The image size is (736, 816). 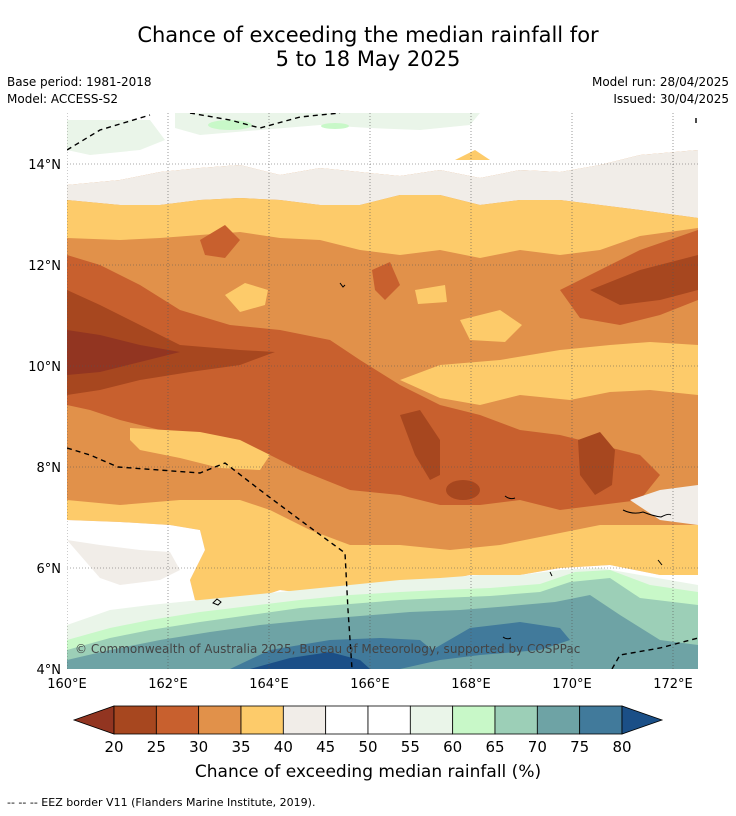 I want to click on zone-brown-east, so click(x=644, y=280).